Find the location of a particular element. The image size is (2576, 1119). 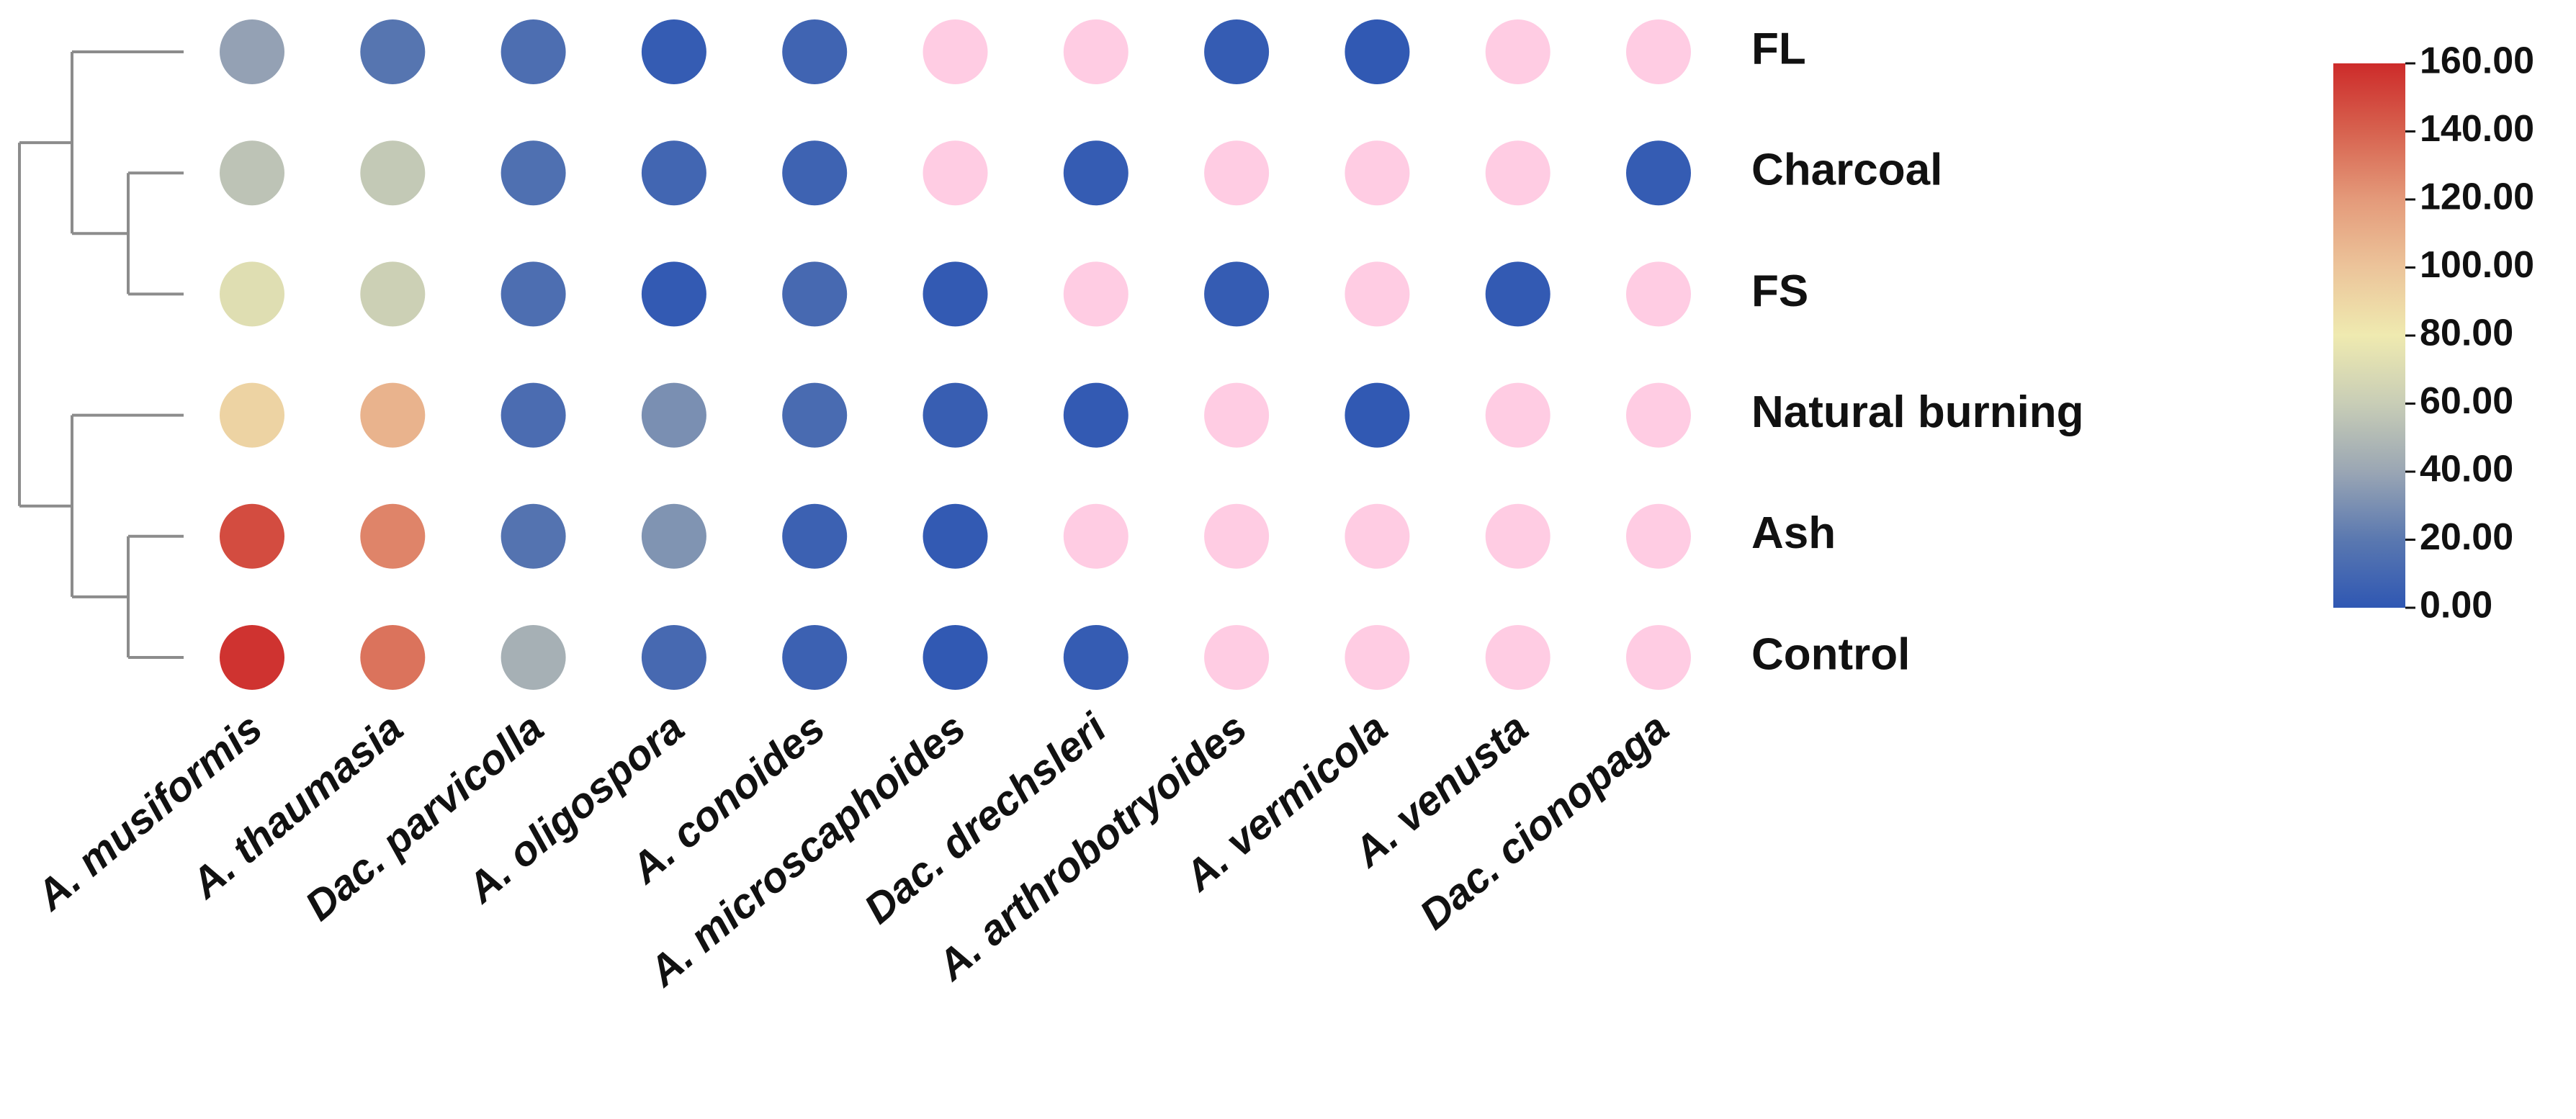

row-label: Control is located at coordinates (1830, 654).